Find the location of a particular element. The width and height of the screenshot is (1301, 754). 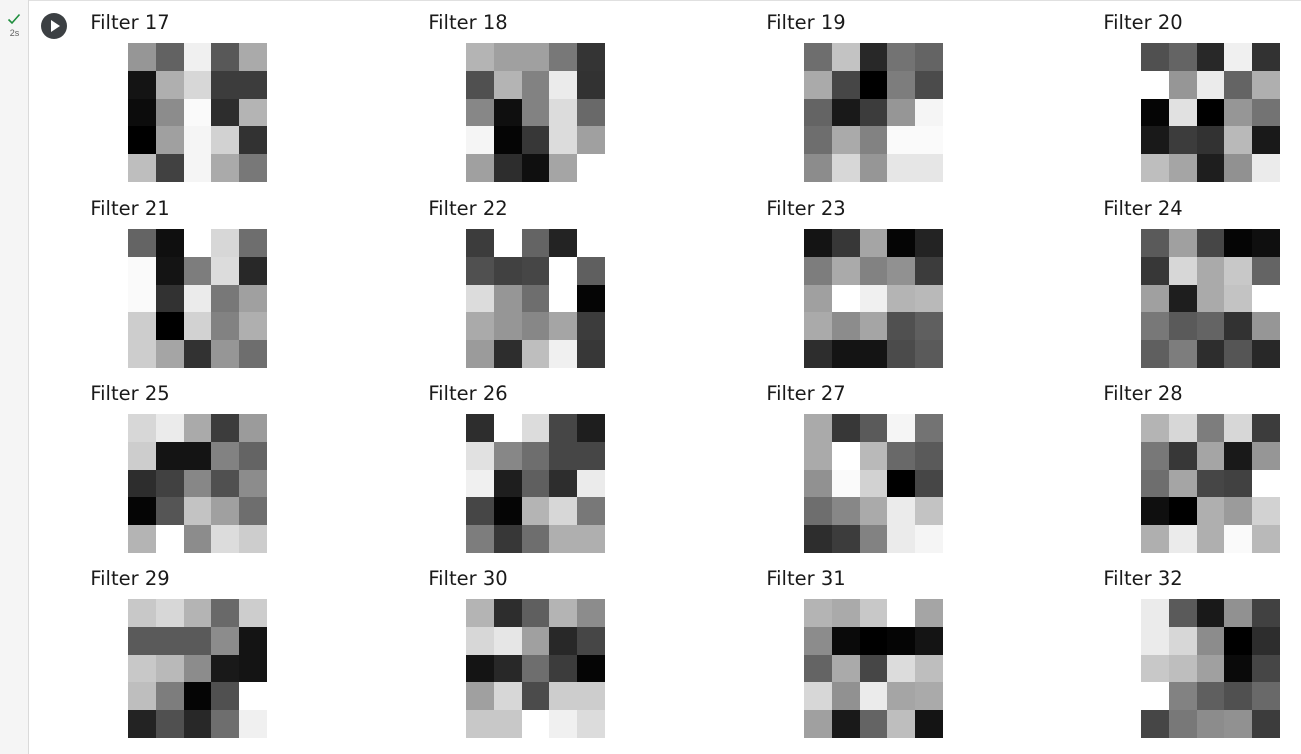

play-icon is located at coordinates (55, 26).